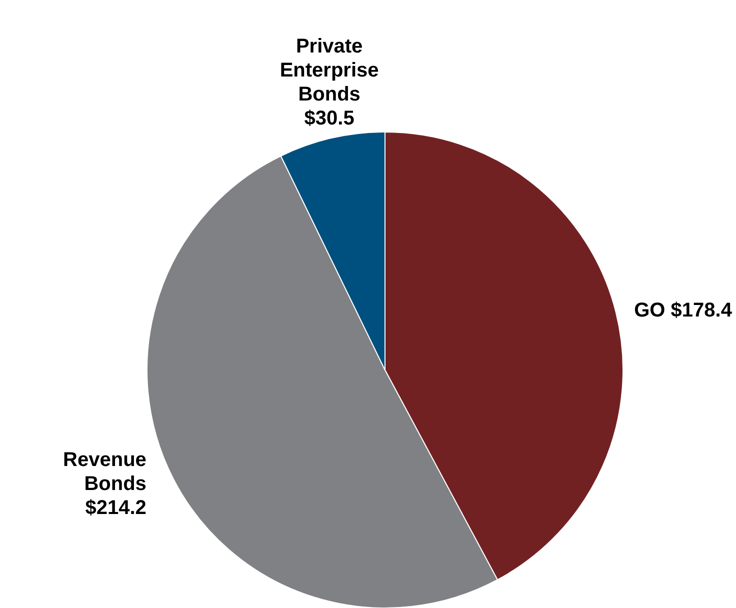  I want to click on data-label: $214.2, so click(115, 507).